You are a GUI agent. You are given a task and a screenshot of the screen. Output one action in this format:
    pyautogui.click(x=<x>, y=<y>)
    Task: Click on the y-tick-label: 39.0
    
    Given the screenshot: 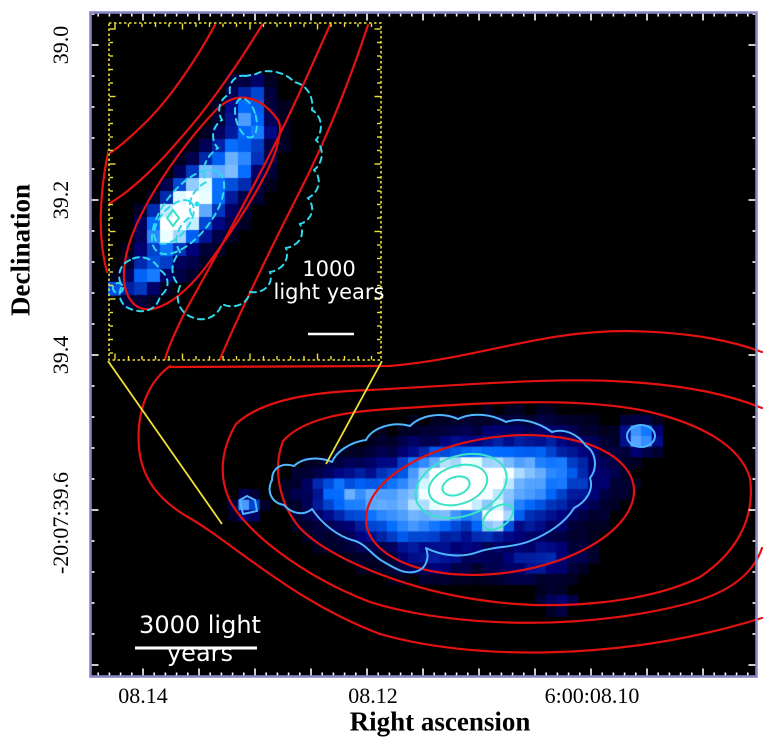 What is the action you would take?
    pyautogui.click(x=60, y=45)
    